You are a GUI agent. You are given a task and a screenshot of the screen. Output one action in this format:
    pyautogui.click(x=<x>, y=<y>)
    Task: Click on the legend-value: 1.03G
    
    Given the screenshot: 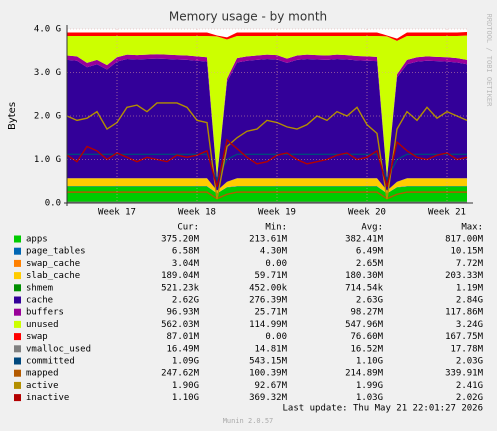 What is the action you would take?
    pyautogui.click(x=369, y=398)
    